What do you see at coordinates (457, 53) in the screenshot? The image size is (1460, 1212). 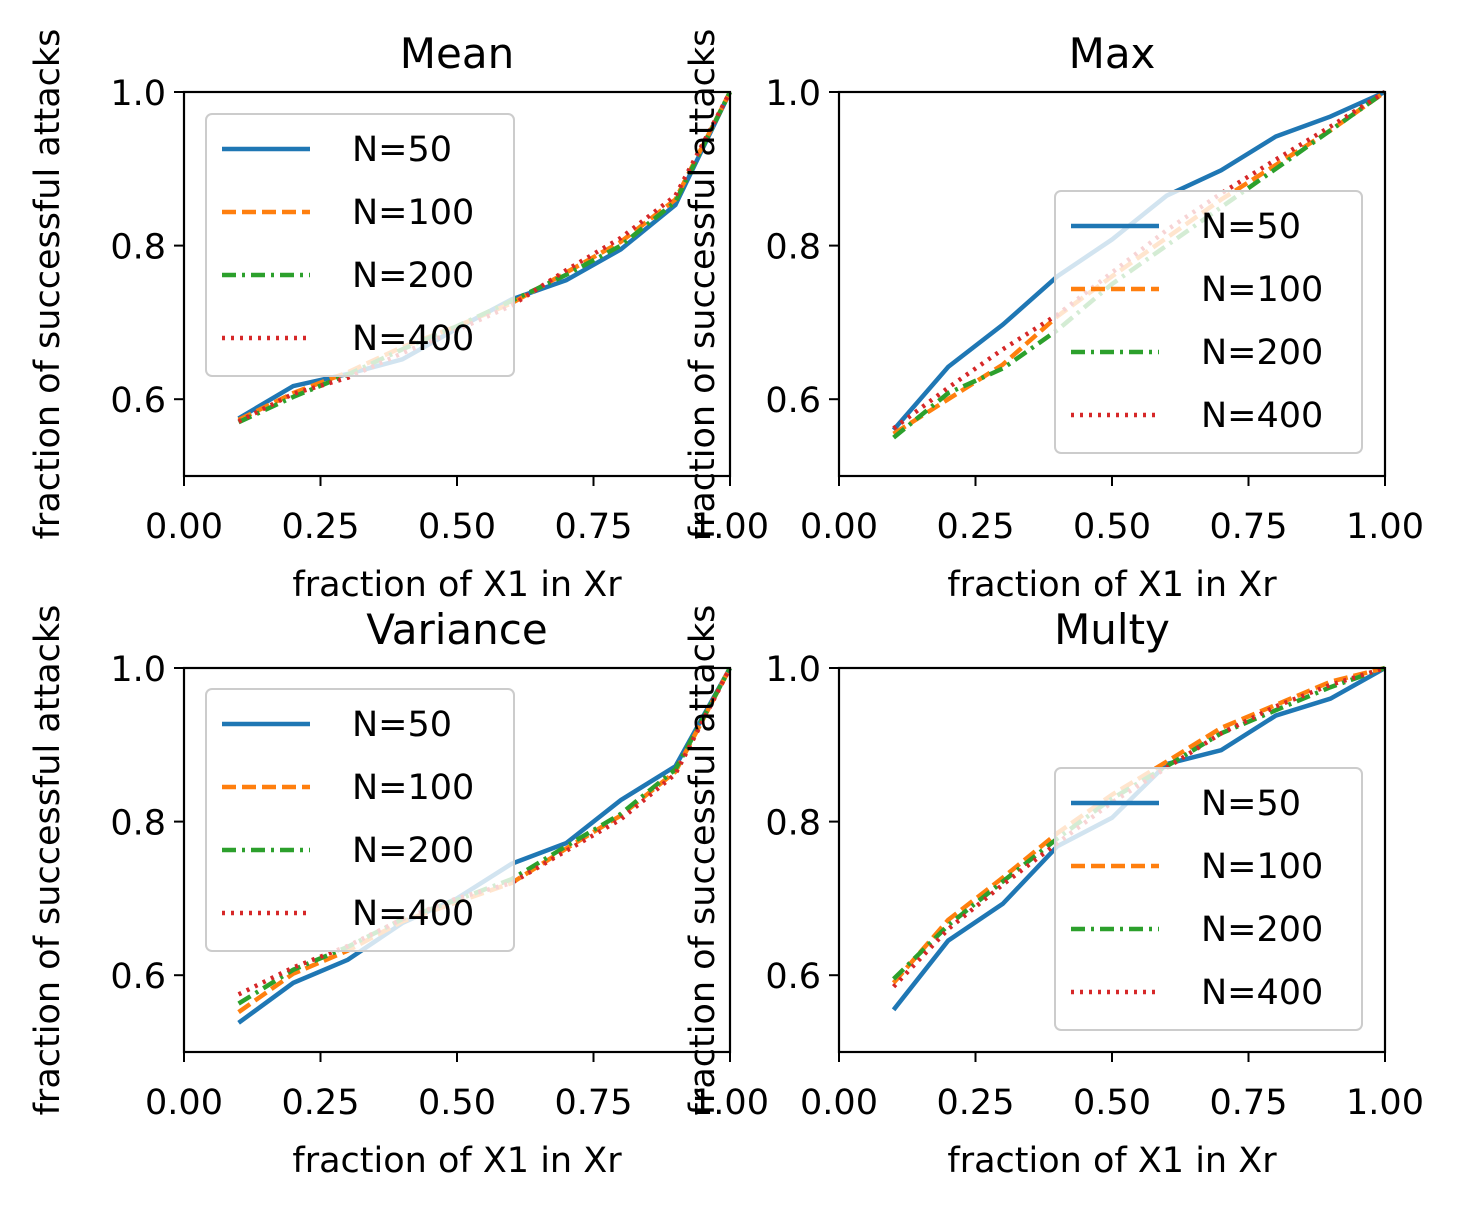 I see `chart-title: Mean` at bounding box center [457, 53].